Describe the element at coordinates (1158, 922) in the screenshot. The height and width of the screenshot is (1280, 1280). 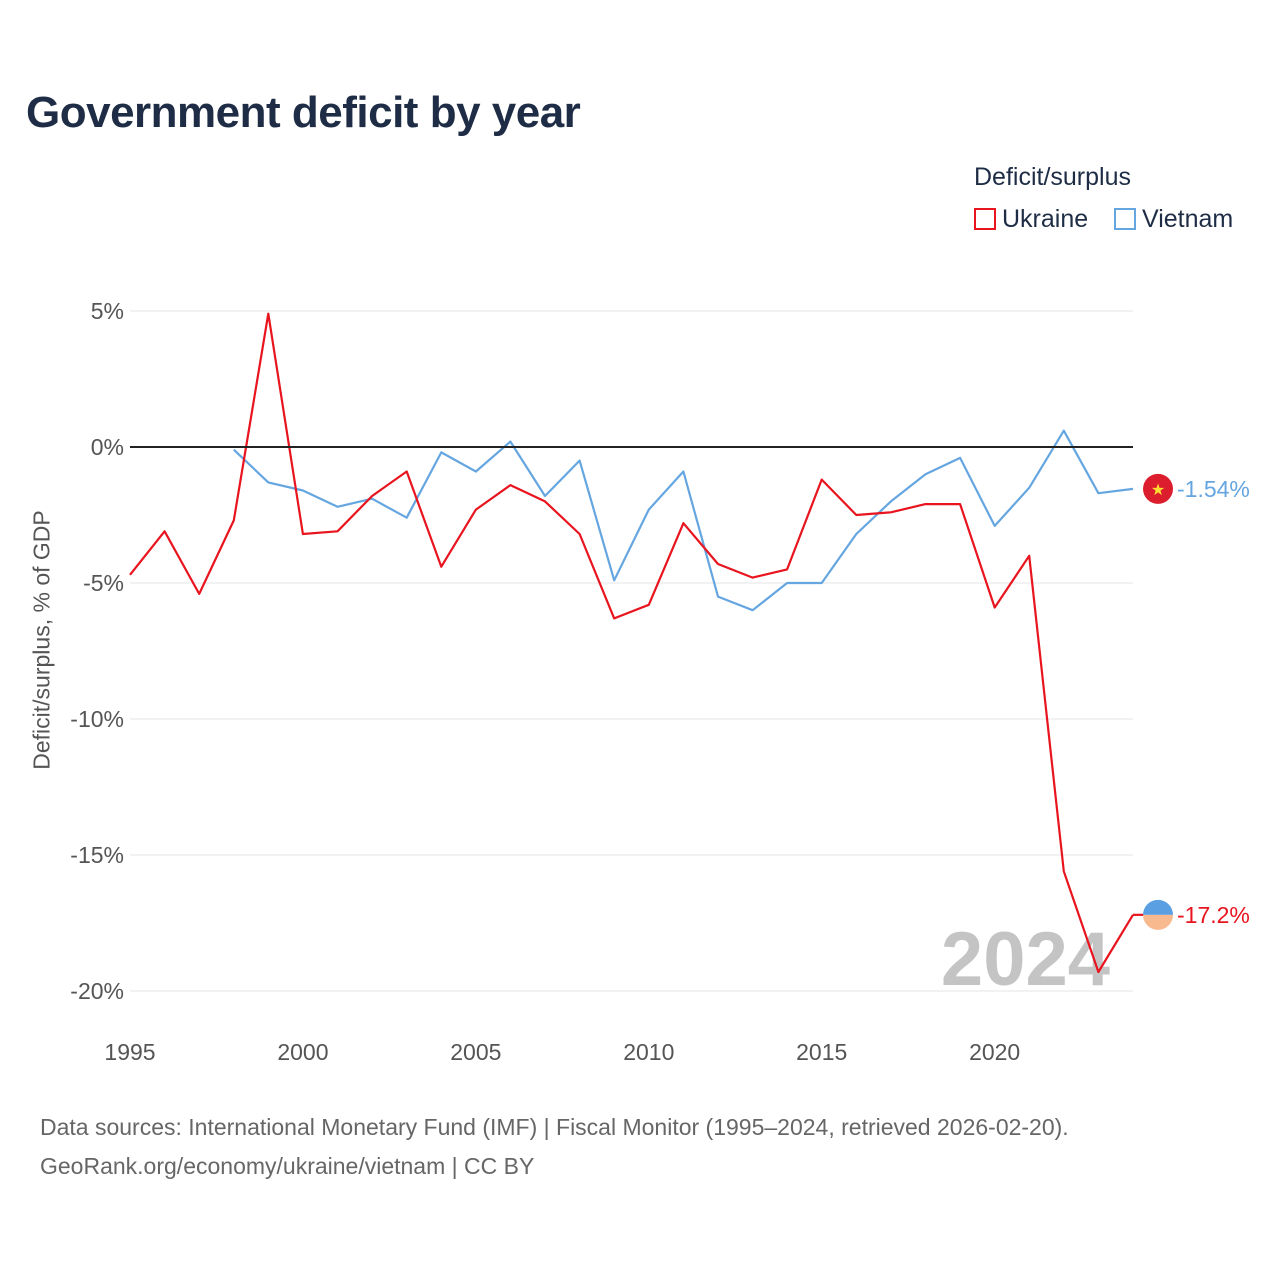
I see `ukraine-flag-bottom` at that location.